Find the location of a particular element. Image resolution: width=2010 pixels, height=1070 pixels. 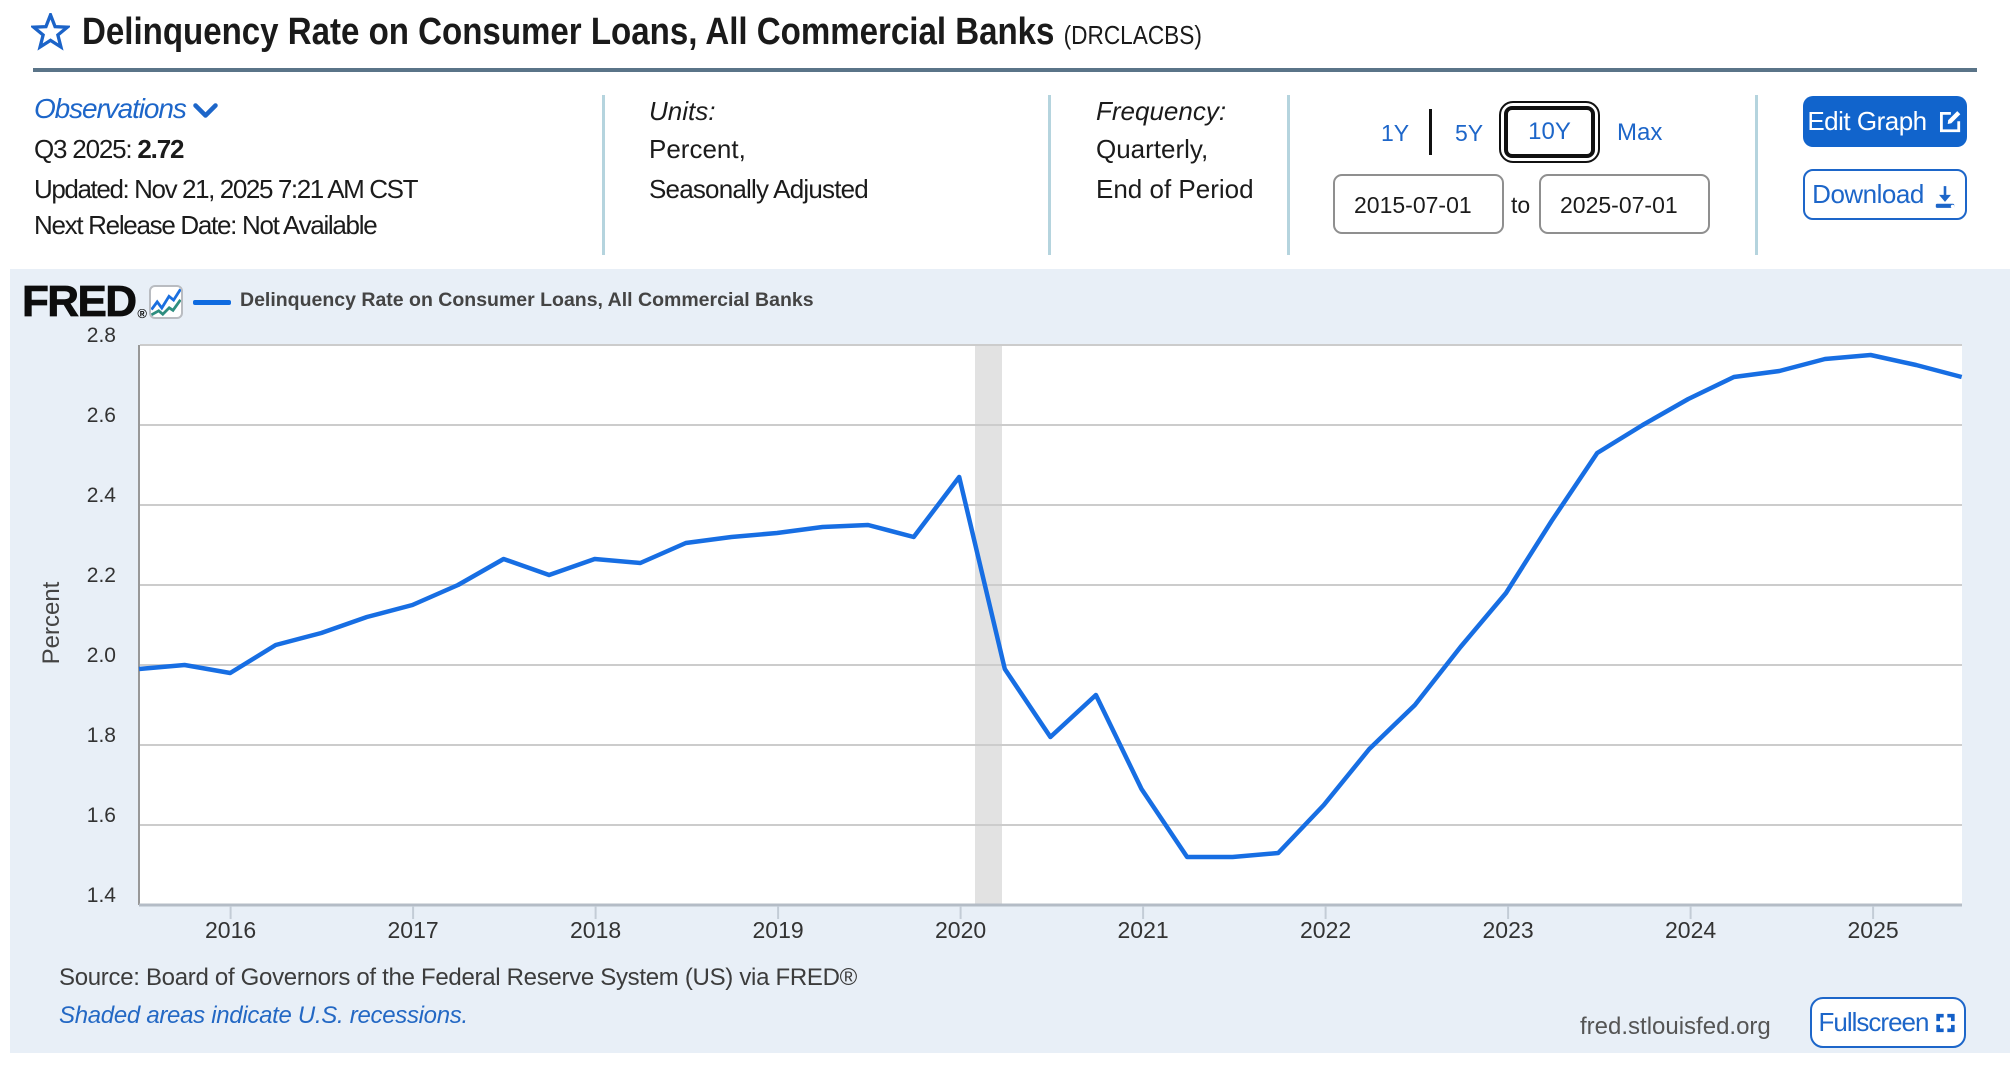

svg-text: 2023 is located at coordinates (1508, 930).